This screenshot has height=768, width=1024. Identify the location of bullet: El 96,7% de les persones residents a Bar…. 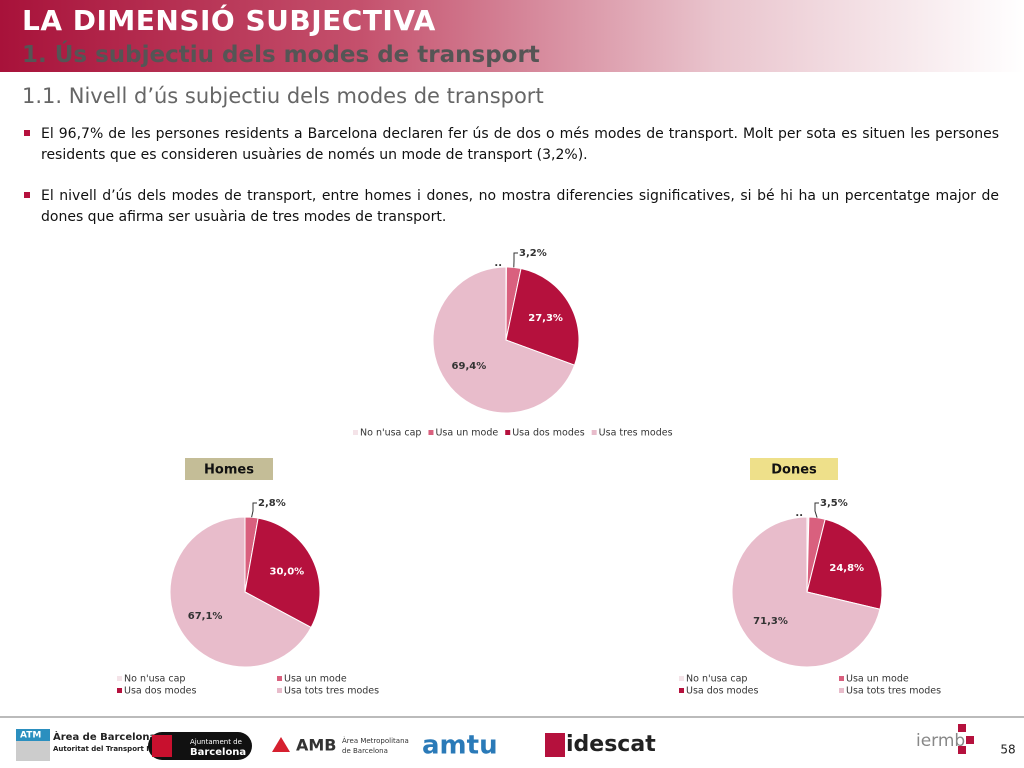
(511, 145).